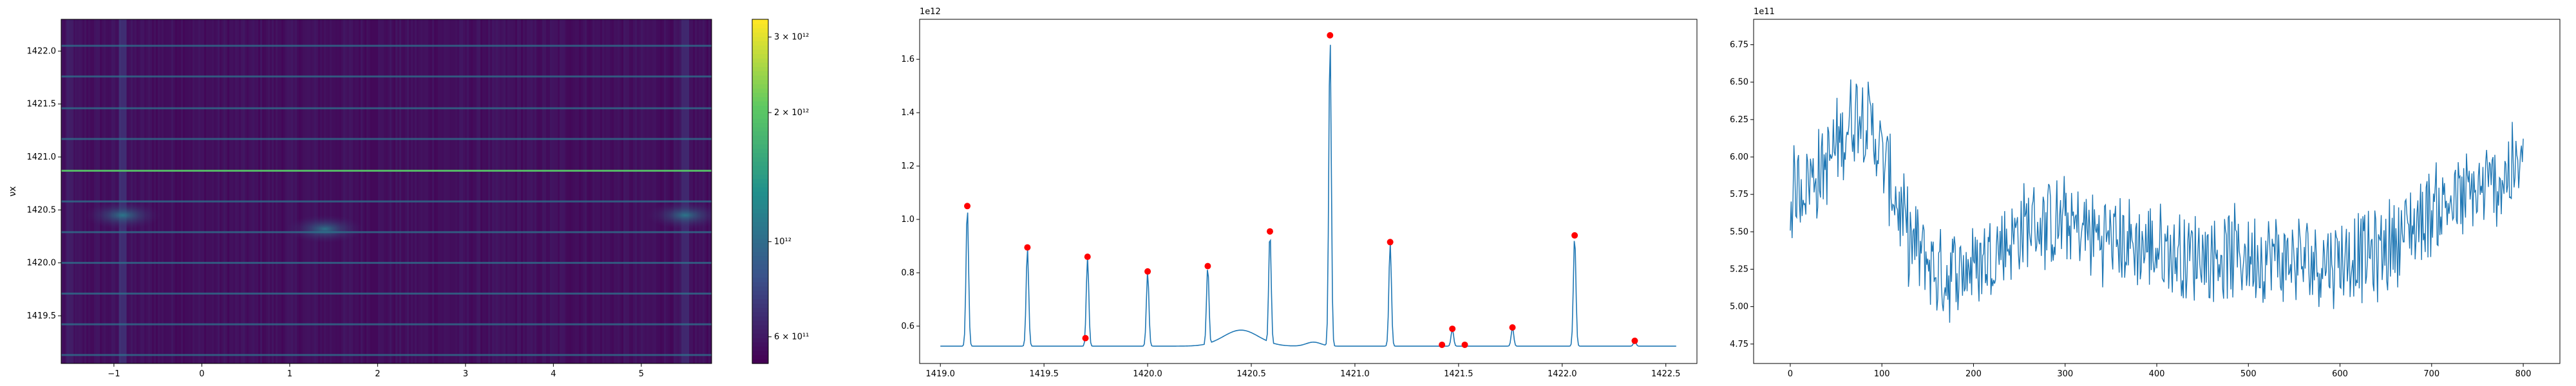 This screenshot has width=2576, height=386. Describe the element at coordinates (908, 113) in the screenshot. I see `y-tick-label: 1.4` at that location.